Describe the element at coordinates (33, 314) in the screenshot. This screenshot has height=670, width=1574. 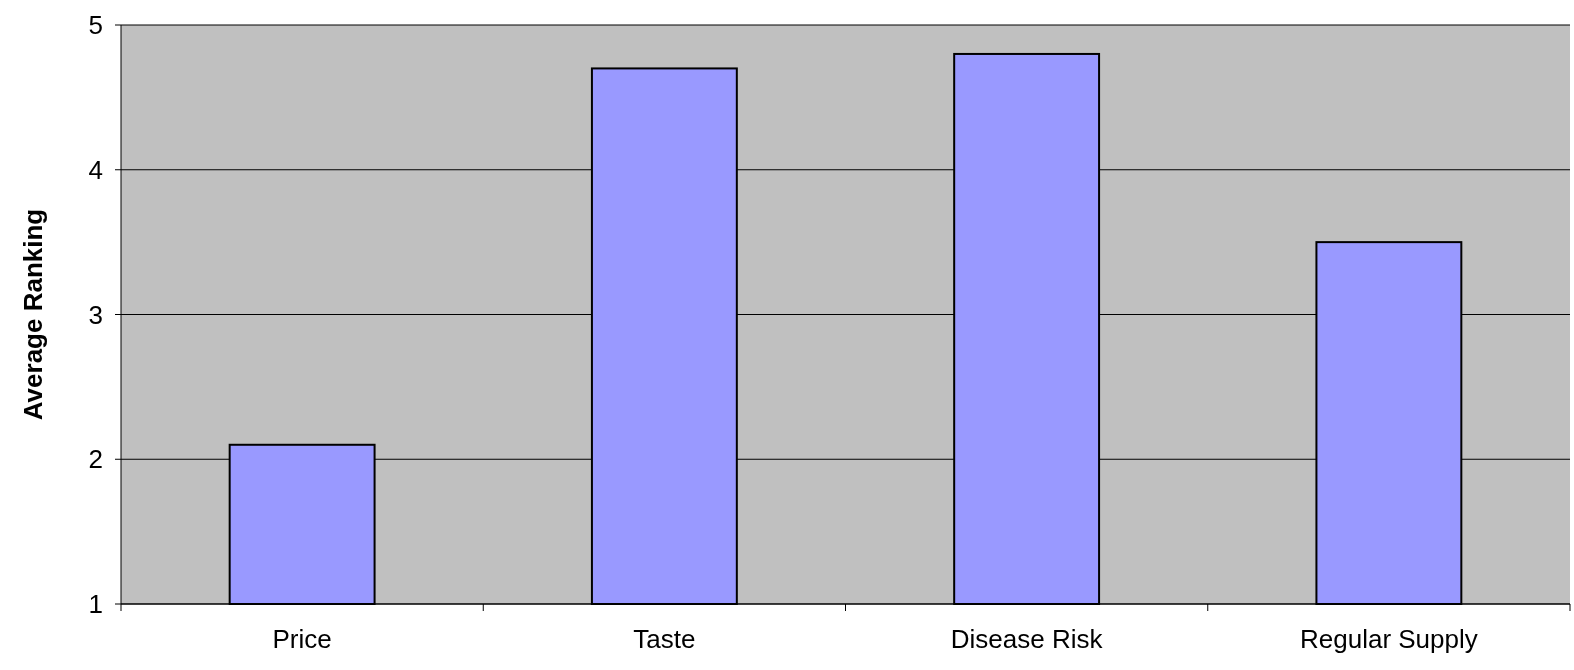
I see `y-axis-title: Average Ranking` at that location.